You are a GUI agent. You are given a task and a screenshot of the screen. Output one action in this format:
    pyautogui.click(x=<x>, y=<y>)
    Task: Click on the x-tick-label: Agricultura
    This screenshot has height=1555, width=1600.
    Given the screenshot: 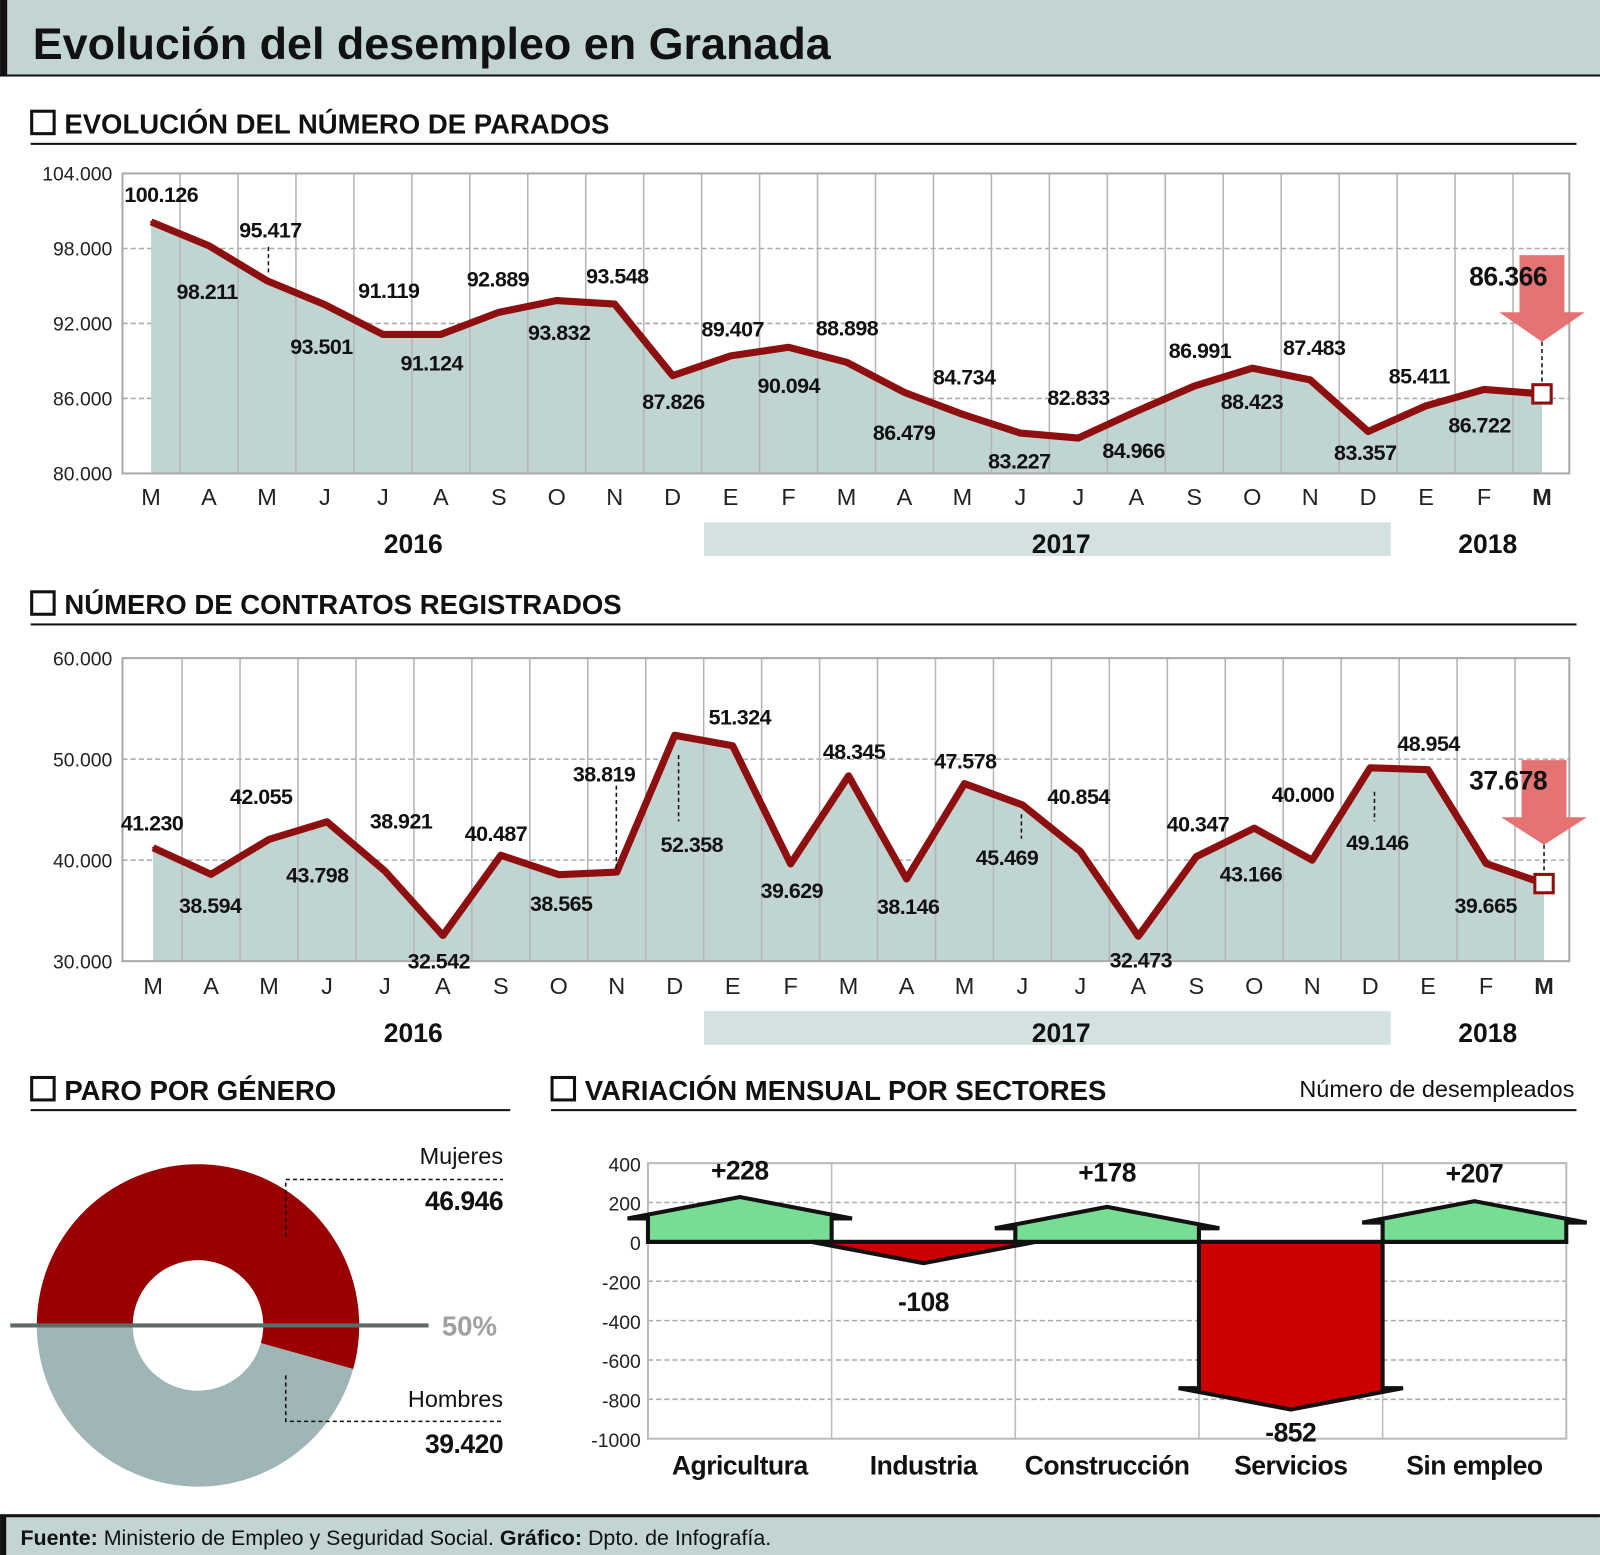 What is the action you would take?
    pyautogui.click(x=740, y=1465)
    